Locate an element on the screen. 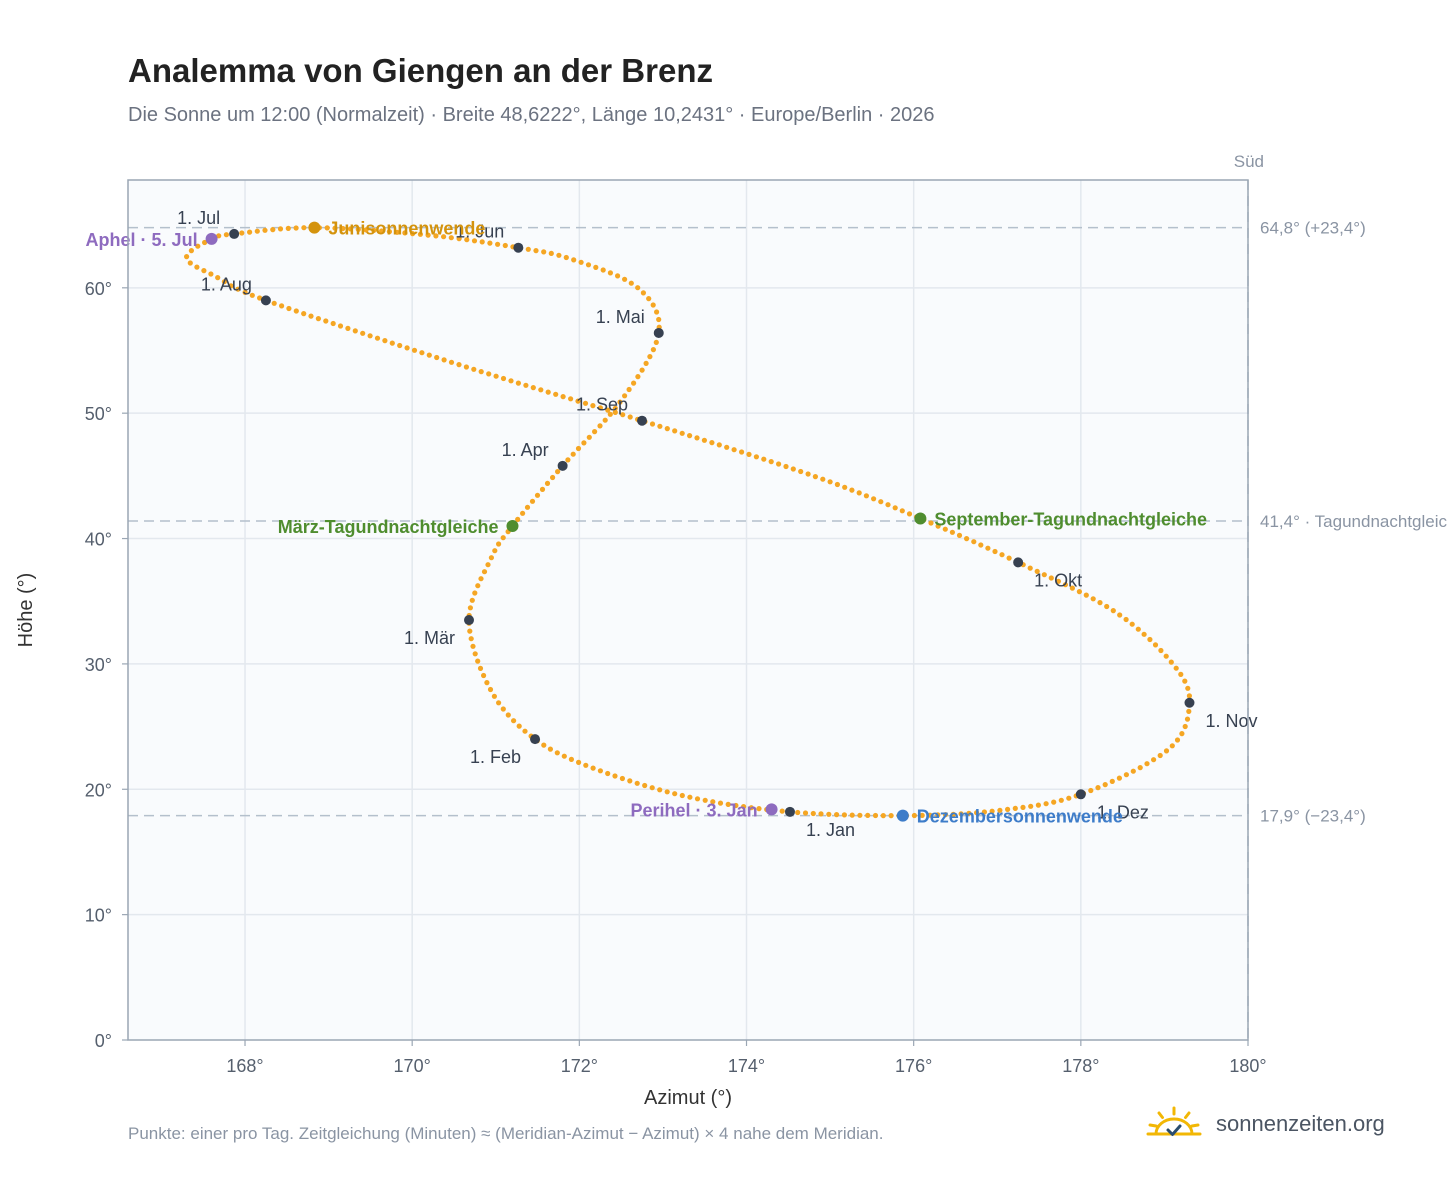 This screenshot has width=1448, height=1188. x-tick-label: 178° is located at coordinates (1080, 1066).